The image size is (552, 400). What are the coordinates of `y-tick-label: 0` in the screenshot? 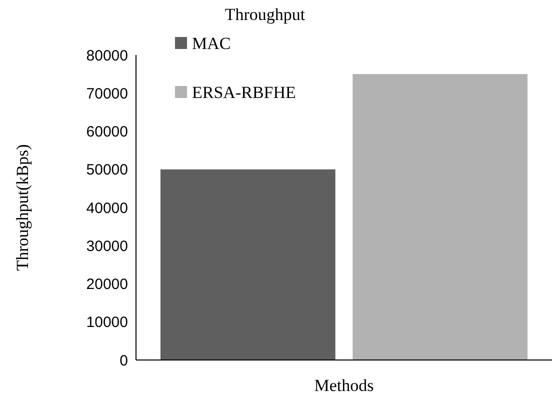 It's located at (124, 361).